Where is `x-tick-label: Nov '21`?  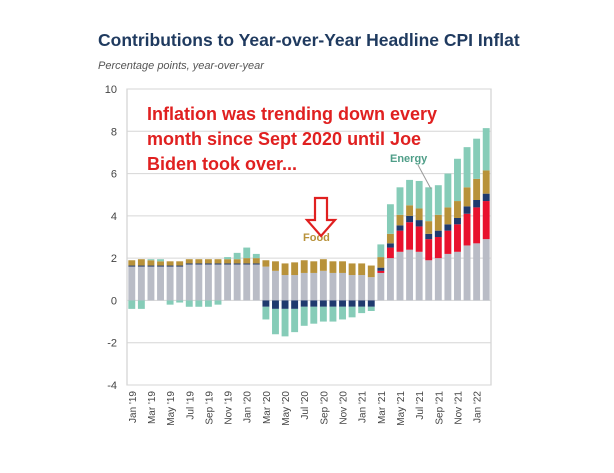
x-tick-label: Nov '21 is located at coordinates (458, 408).